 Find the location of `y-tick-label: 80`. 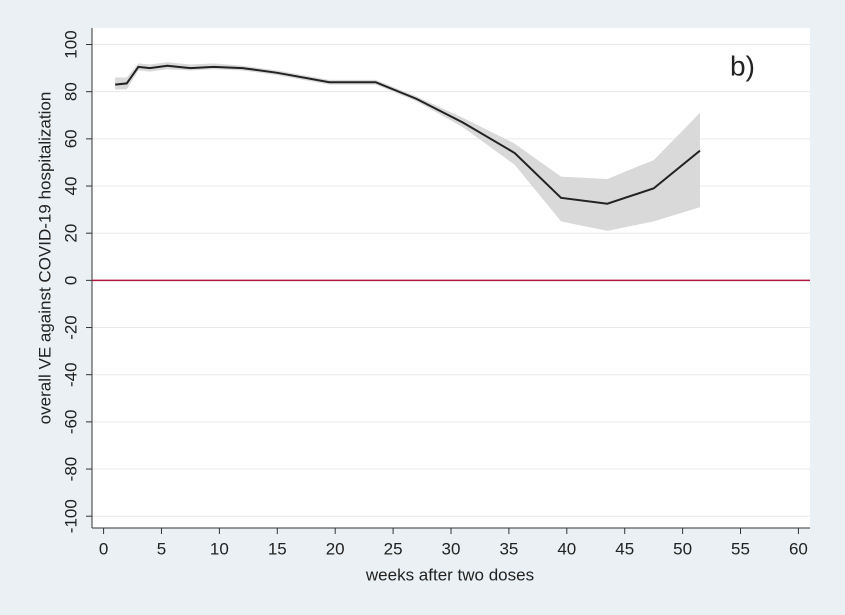

y-tick-label: 80 is located at coordinates (70, 91).